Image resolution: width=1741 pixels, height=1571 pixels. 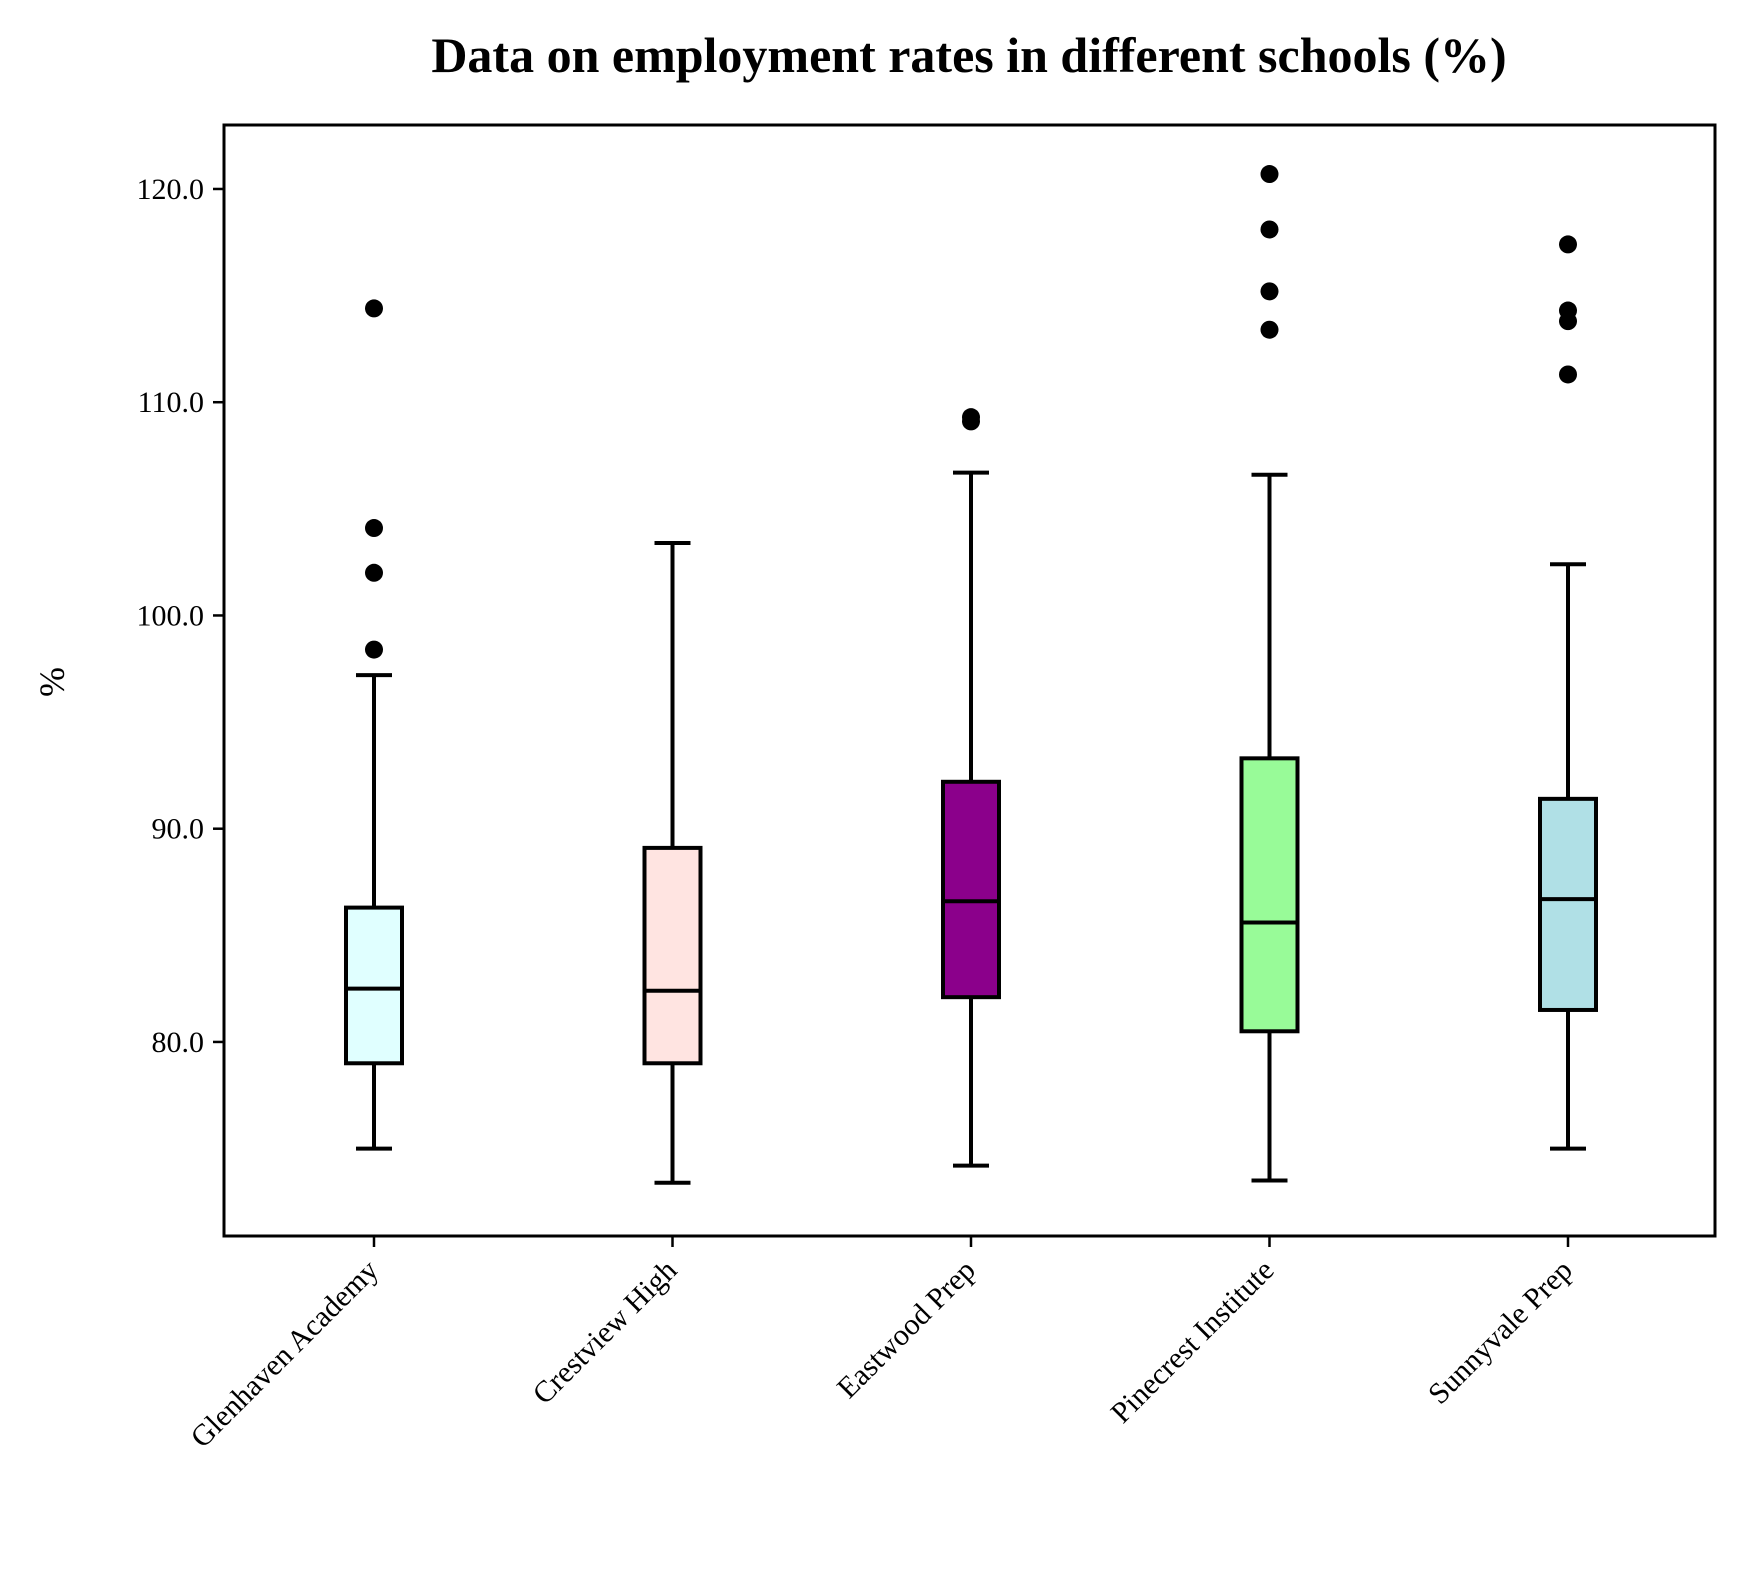 I want to click on y-tick-label: 80.0, so click(x=178, y=1042).